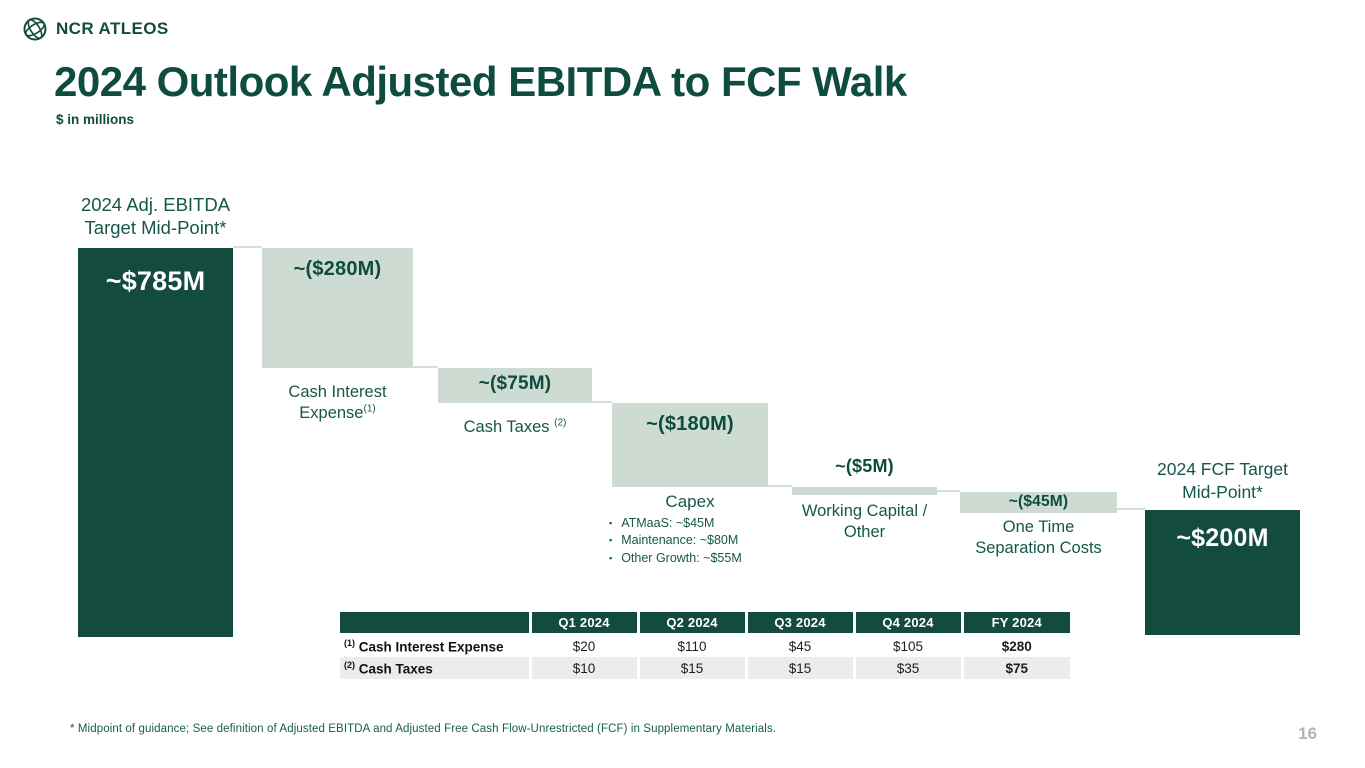 Image resolution: width=1365 pixels, height=768 pixels. What do you see at coordinates (435, 623) in the screenshot?
I see `table-header-empty` at bounding box center [435, 623].